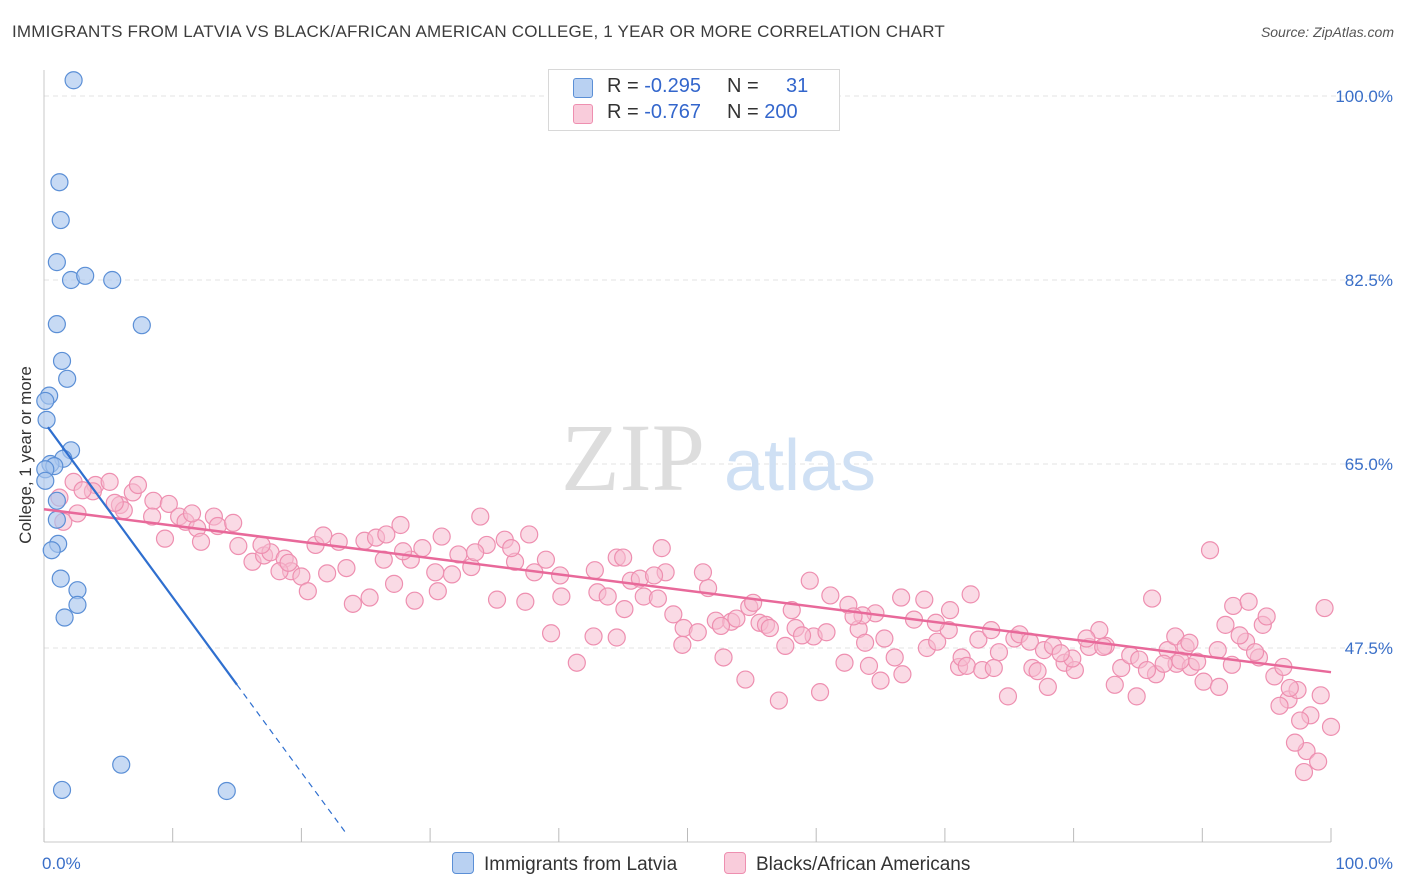 This screenshot has width=1406, height=892. Describe the element at coordinates (1364, 96) in the screenshot. I see `y-tick-label: 100.0%` at that location.